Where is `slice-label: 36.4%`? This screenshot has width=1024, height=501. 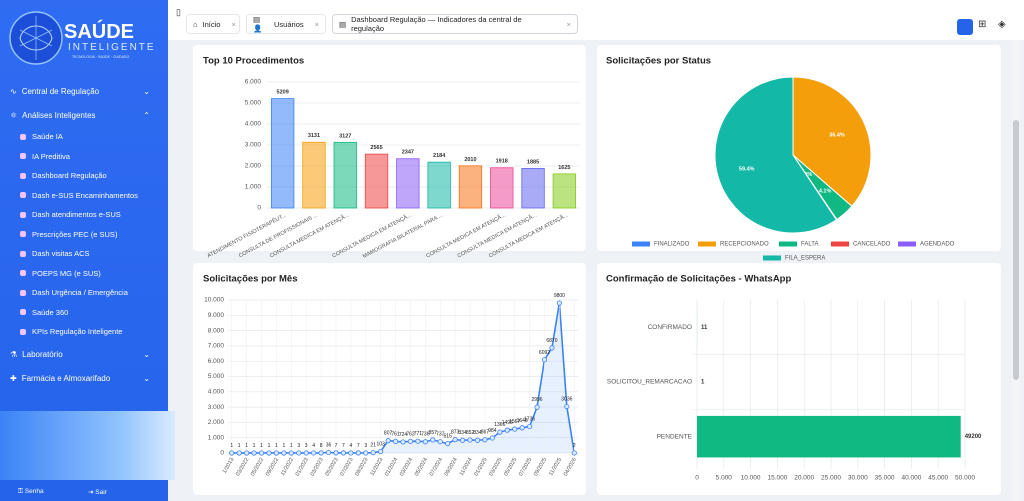
slice-label: 36.4% is located at coordinates (837, 135).